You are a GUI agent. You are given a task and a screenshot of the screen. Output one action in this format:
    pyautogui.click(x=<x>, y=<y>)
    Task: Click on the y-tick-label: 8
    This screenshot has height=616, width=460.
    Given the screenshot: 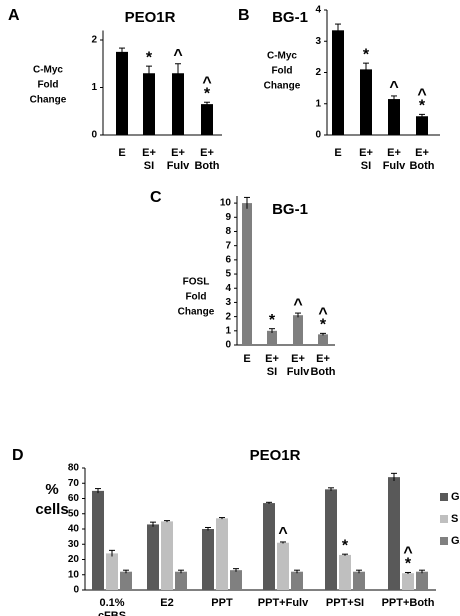 What is the action you would take?
    pyautogui.click(x=228, y=231)
    